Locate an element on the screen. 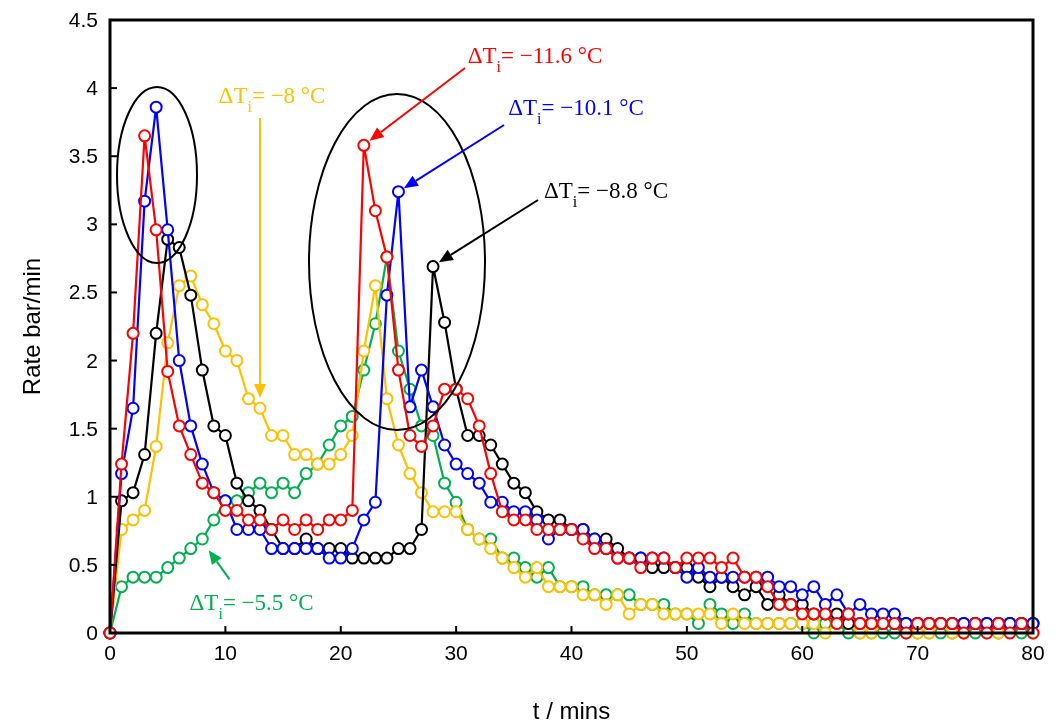 This screenshot has width=1056, height=727. y-tick-label: 0 is located at coordinates (92, 632).